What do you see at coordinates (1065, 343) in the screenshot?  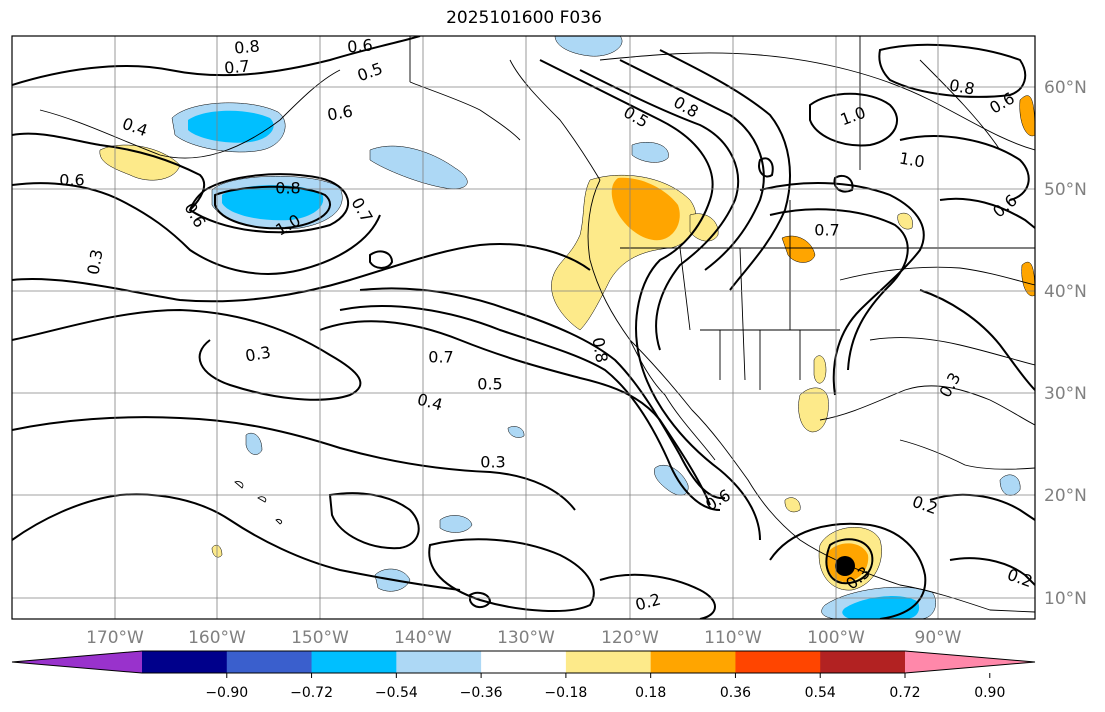 I see `latitude-labels: 60°N 50°N 40°N 30°N 20°N 10°N` at bounding box center [1065, 343].